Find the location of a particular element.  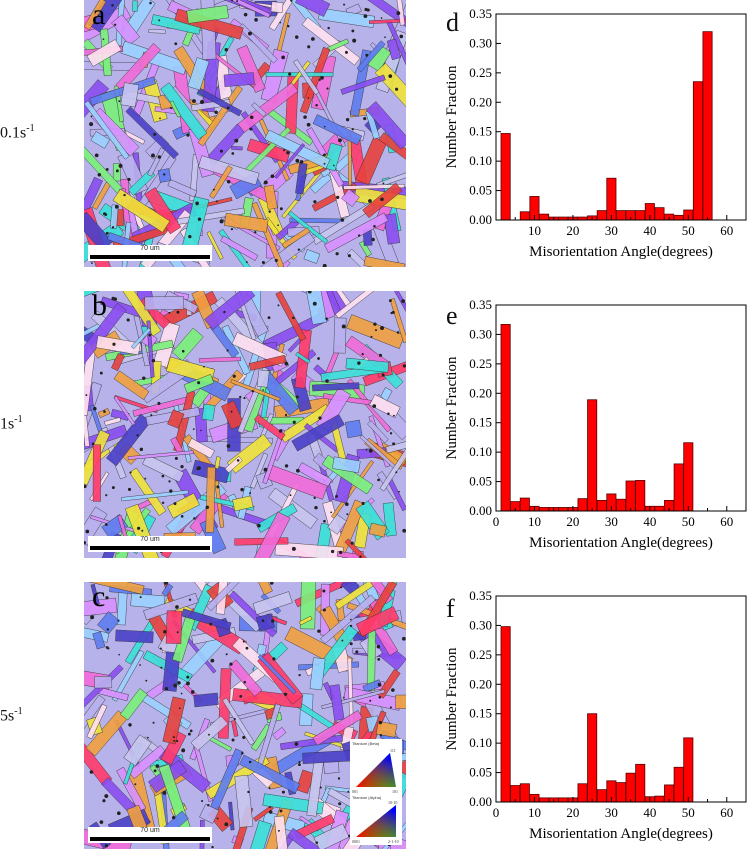

grain-map-image is located at coordinates (245, 424).